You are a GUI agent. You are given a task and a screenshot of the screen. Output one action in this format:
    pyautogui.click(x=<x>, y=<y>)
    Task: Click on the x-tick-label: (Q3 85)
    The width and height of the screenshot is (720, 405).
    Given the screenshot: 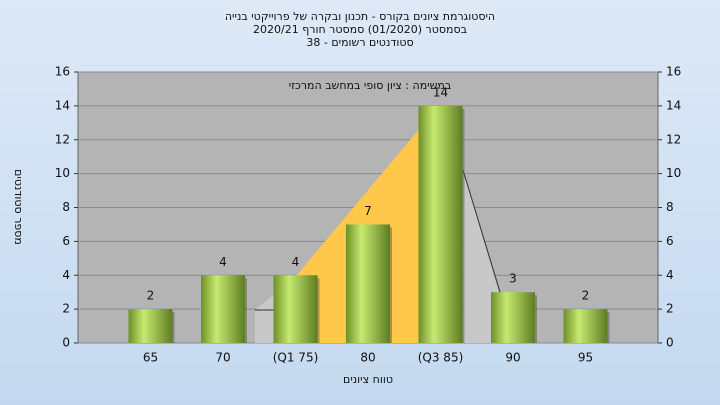 What is the action you would take?
    pyautogui.click(x=441, y=358)
    